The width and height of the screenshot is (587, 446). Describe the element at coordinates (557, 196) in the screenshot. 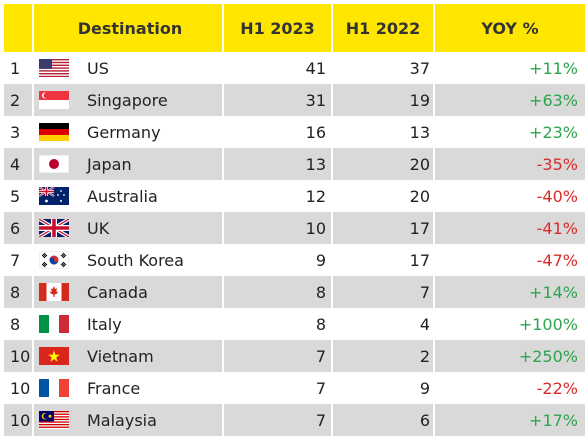

I see `yoy-cell: -40%` at that location.